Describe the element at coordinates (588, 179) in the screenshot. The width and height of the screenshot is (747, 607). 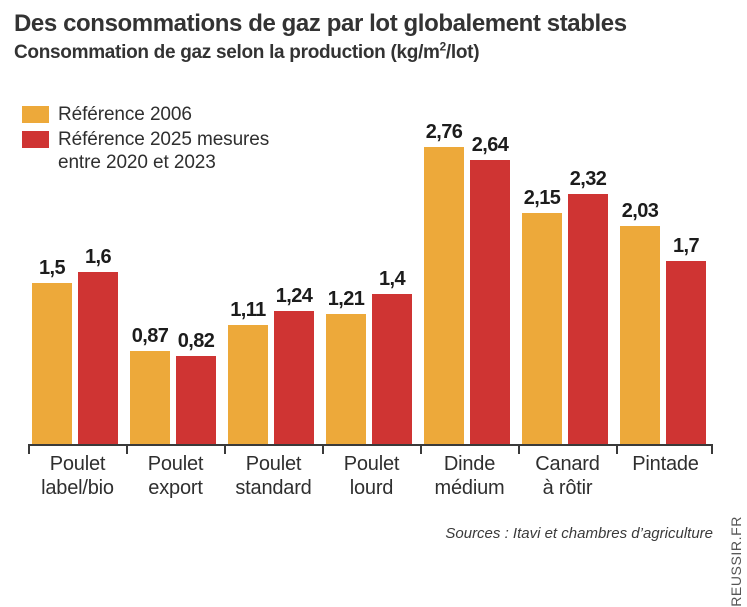
I see `bar-value-label: 2,32` at that location.